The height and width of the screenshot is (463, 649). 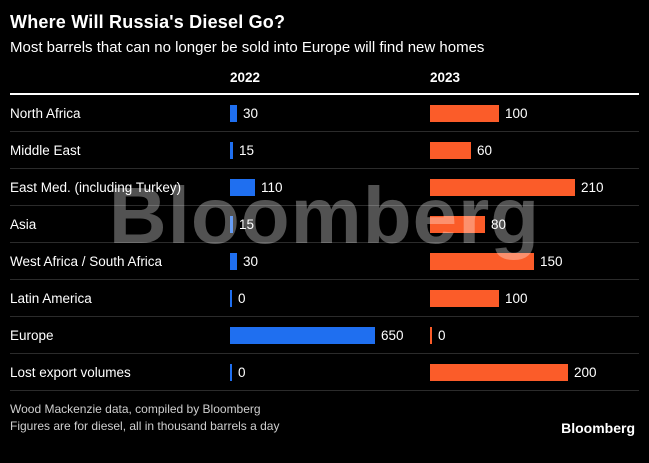 What do you see at coordinates (445, 77) in the screenshot?
I see `header-2023: 2023` at bounding box center [445, 77].